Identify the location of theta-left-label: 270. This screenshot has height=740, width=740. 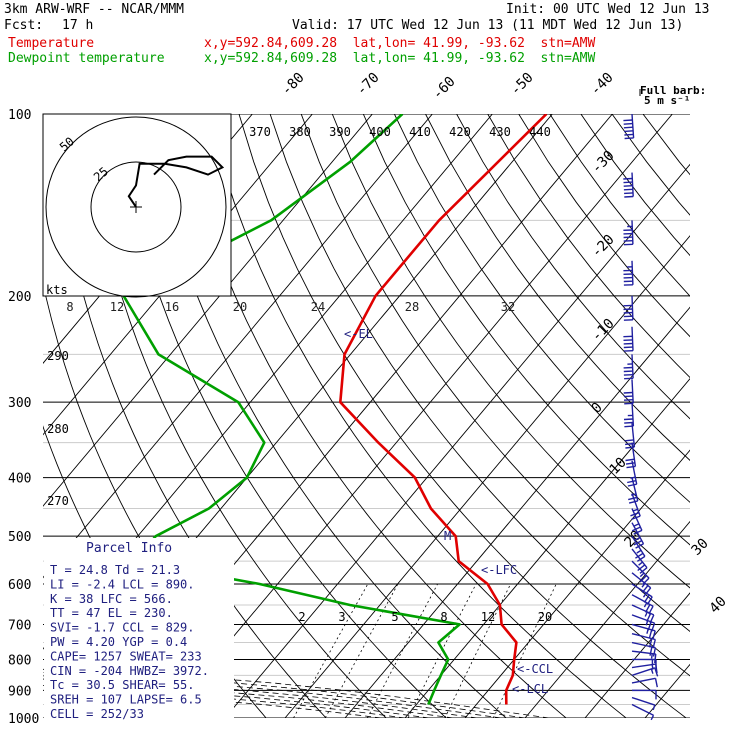
(58, 501).